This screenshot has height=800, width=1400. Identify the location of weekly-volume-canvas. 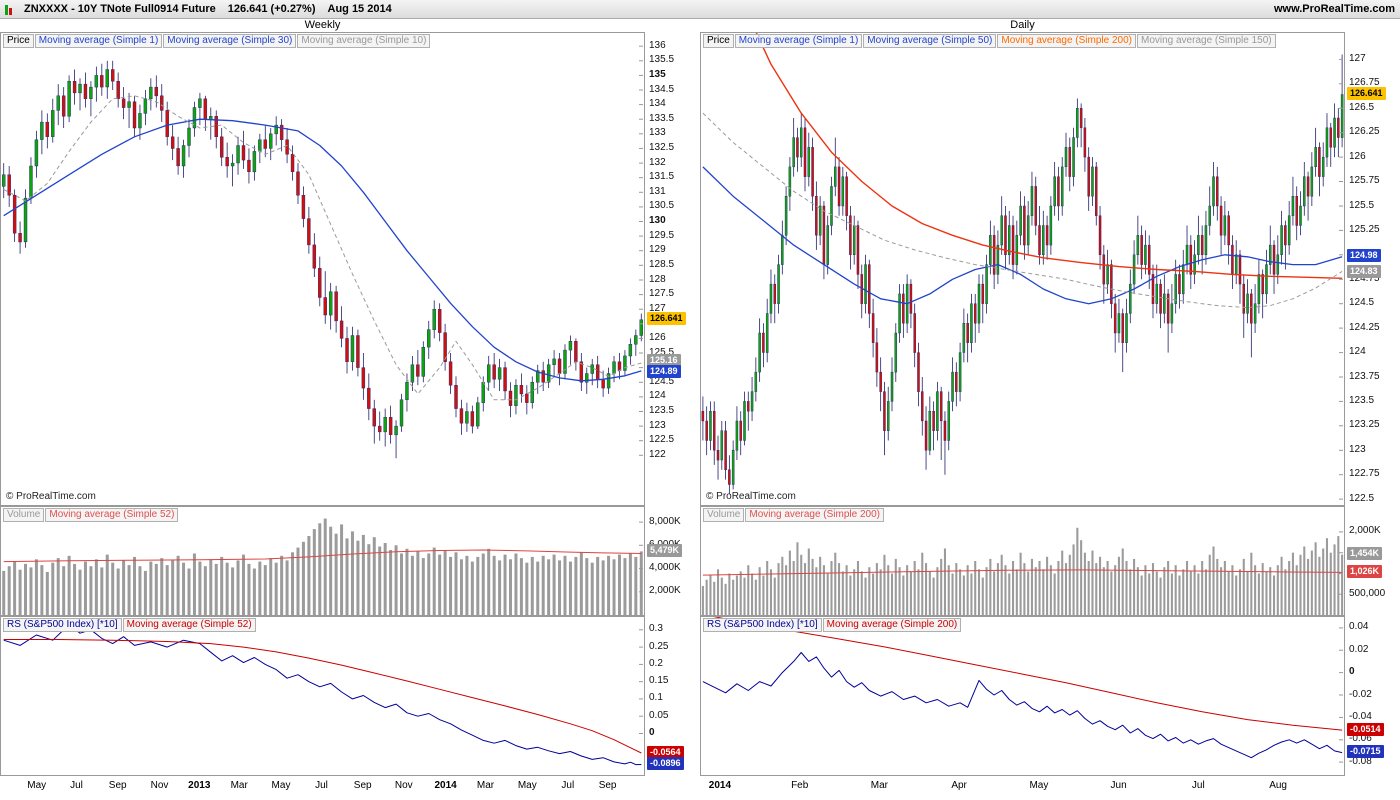
(322, 561).